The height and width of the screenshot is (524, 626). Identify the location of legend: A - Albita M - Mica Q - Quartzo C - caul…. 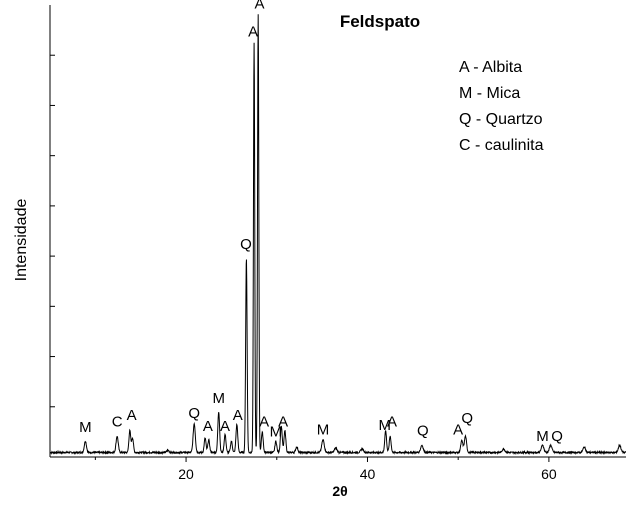
(501, 106).